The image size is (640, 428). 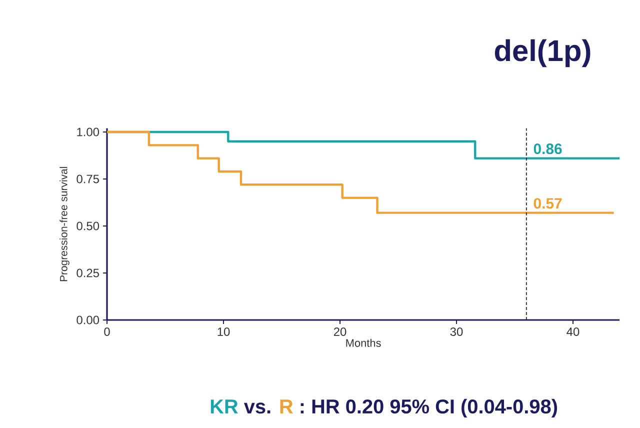 What do you see at coordinates (88, 226) in the screenshot?
I see `y-tick-label: 0.50` at bounding box center [88, 226].